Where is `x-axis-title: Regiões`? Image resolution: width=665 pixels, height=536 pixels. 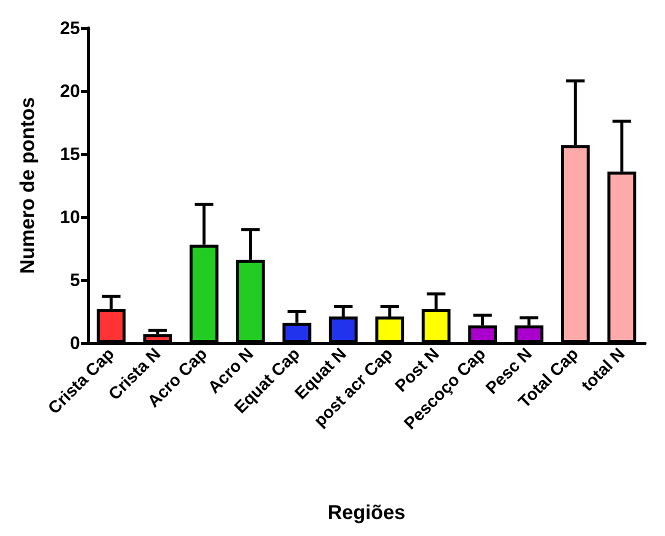 x-axis-title: Regiões is located at coordinates (367, 513).